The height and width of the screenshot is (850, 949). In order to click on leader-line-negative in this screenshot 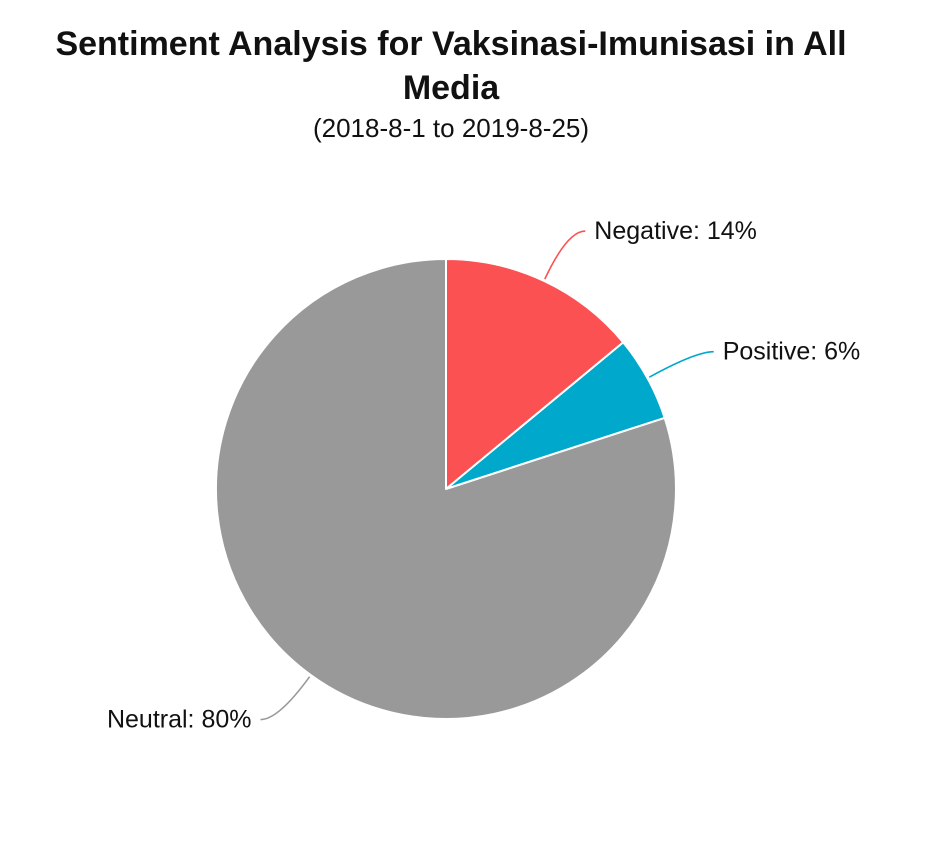, I will do `click(565, 255)`.